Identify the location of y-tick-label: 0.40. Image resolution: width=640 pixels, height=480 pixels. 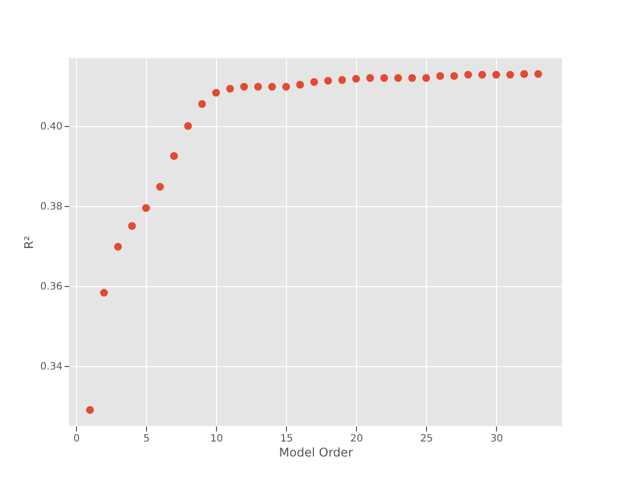
(51, 127).